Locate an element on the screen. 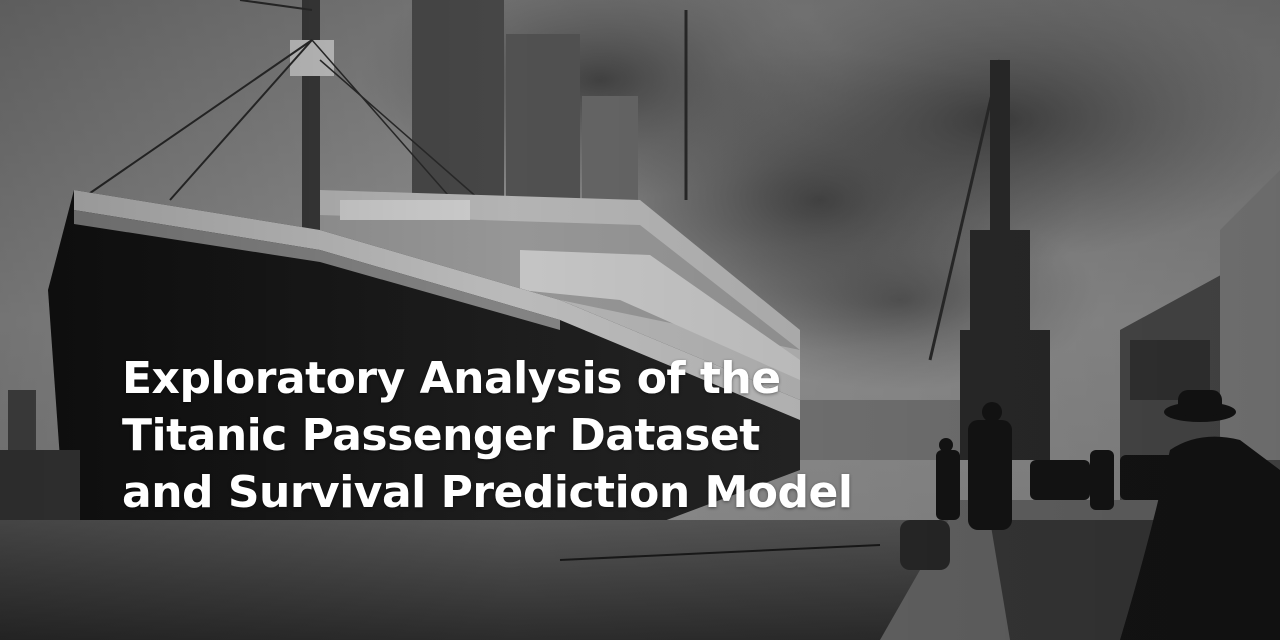  title-line-3: and Survival Prediction Model is located at coordinates (487, 492).